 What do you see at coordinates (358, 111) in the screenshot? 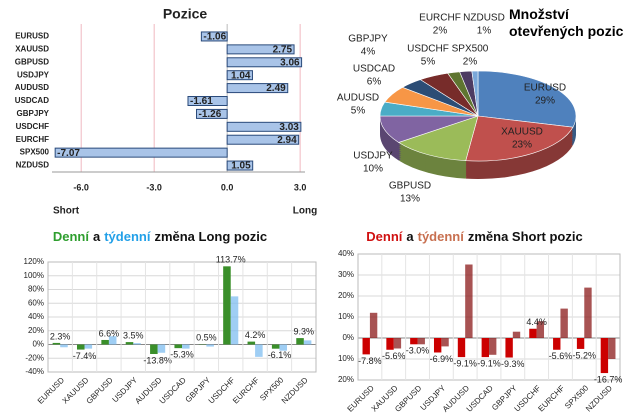
I see `slice-value: 5%` at bounding box center [358, 111].